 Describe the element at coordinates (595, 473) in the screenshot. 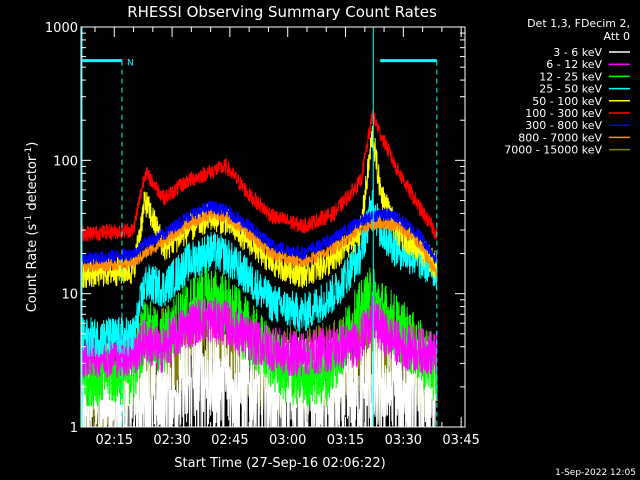

I see `footer-date: 1-Sep-2022 12:05` at that location.